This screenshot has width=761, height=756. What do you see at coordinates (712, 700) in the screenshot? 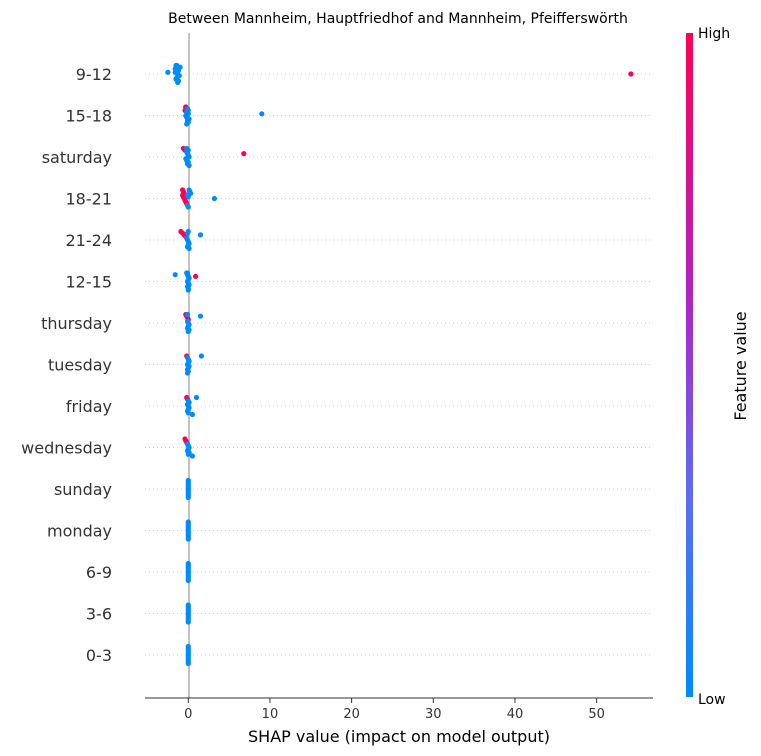
I see `colorbar-low-label: Low` at bounding box center [712, 700].